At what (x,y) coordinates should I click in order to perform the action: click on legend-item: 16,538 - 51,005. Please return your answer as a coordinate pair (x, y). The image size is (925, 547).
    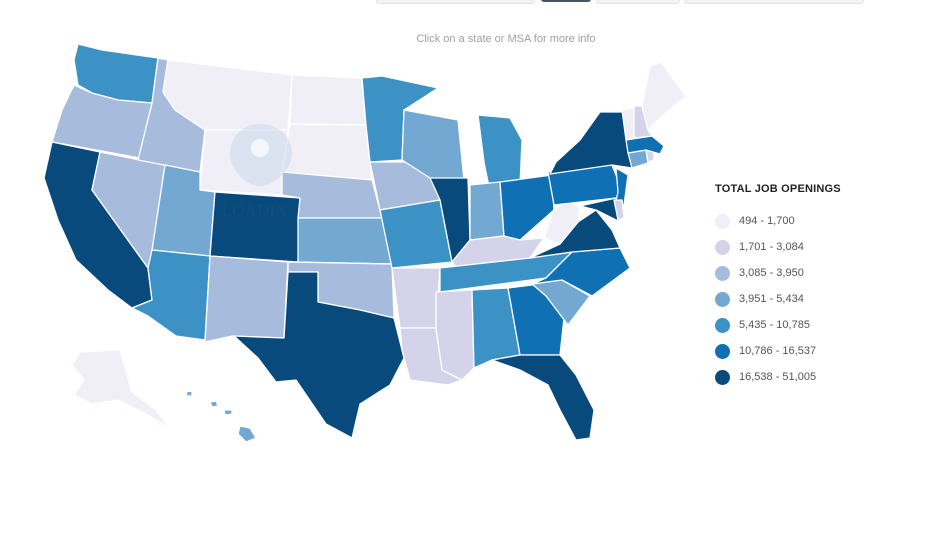
    Looking at the image, I should click on (778, 377).